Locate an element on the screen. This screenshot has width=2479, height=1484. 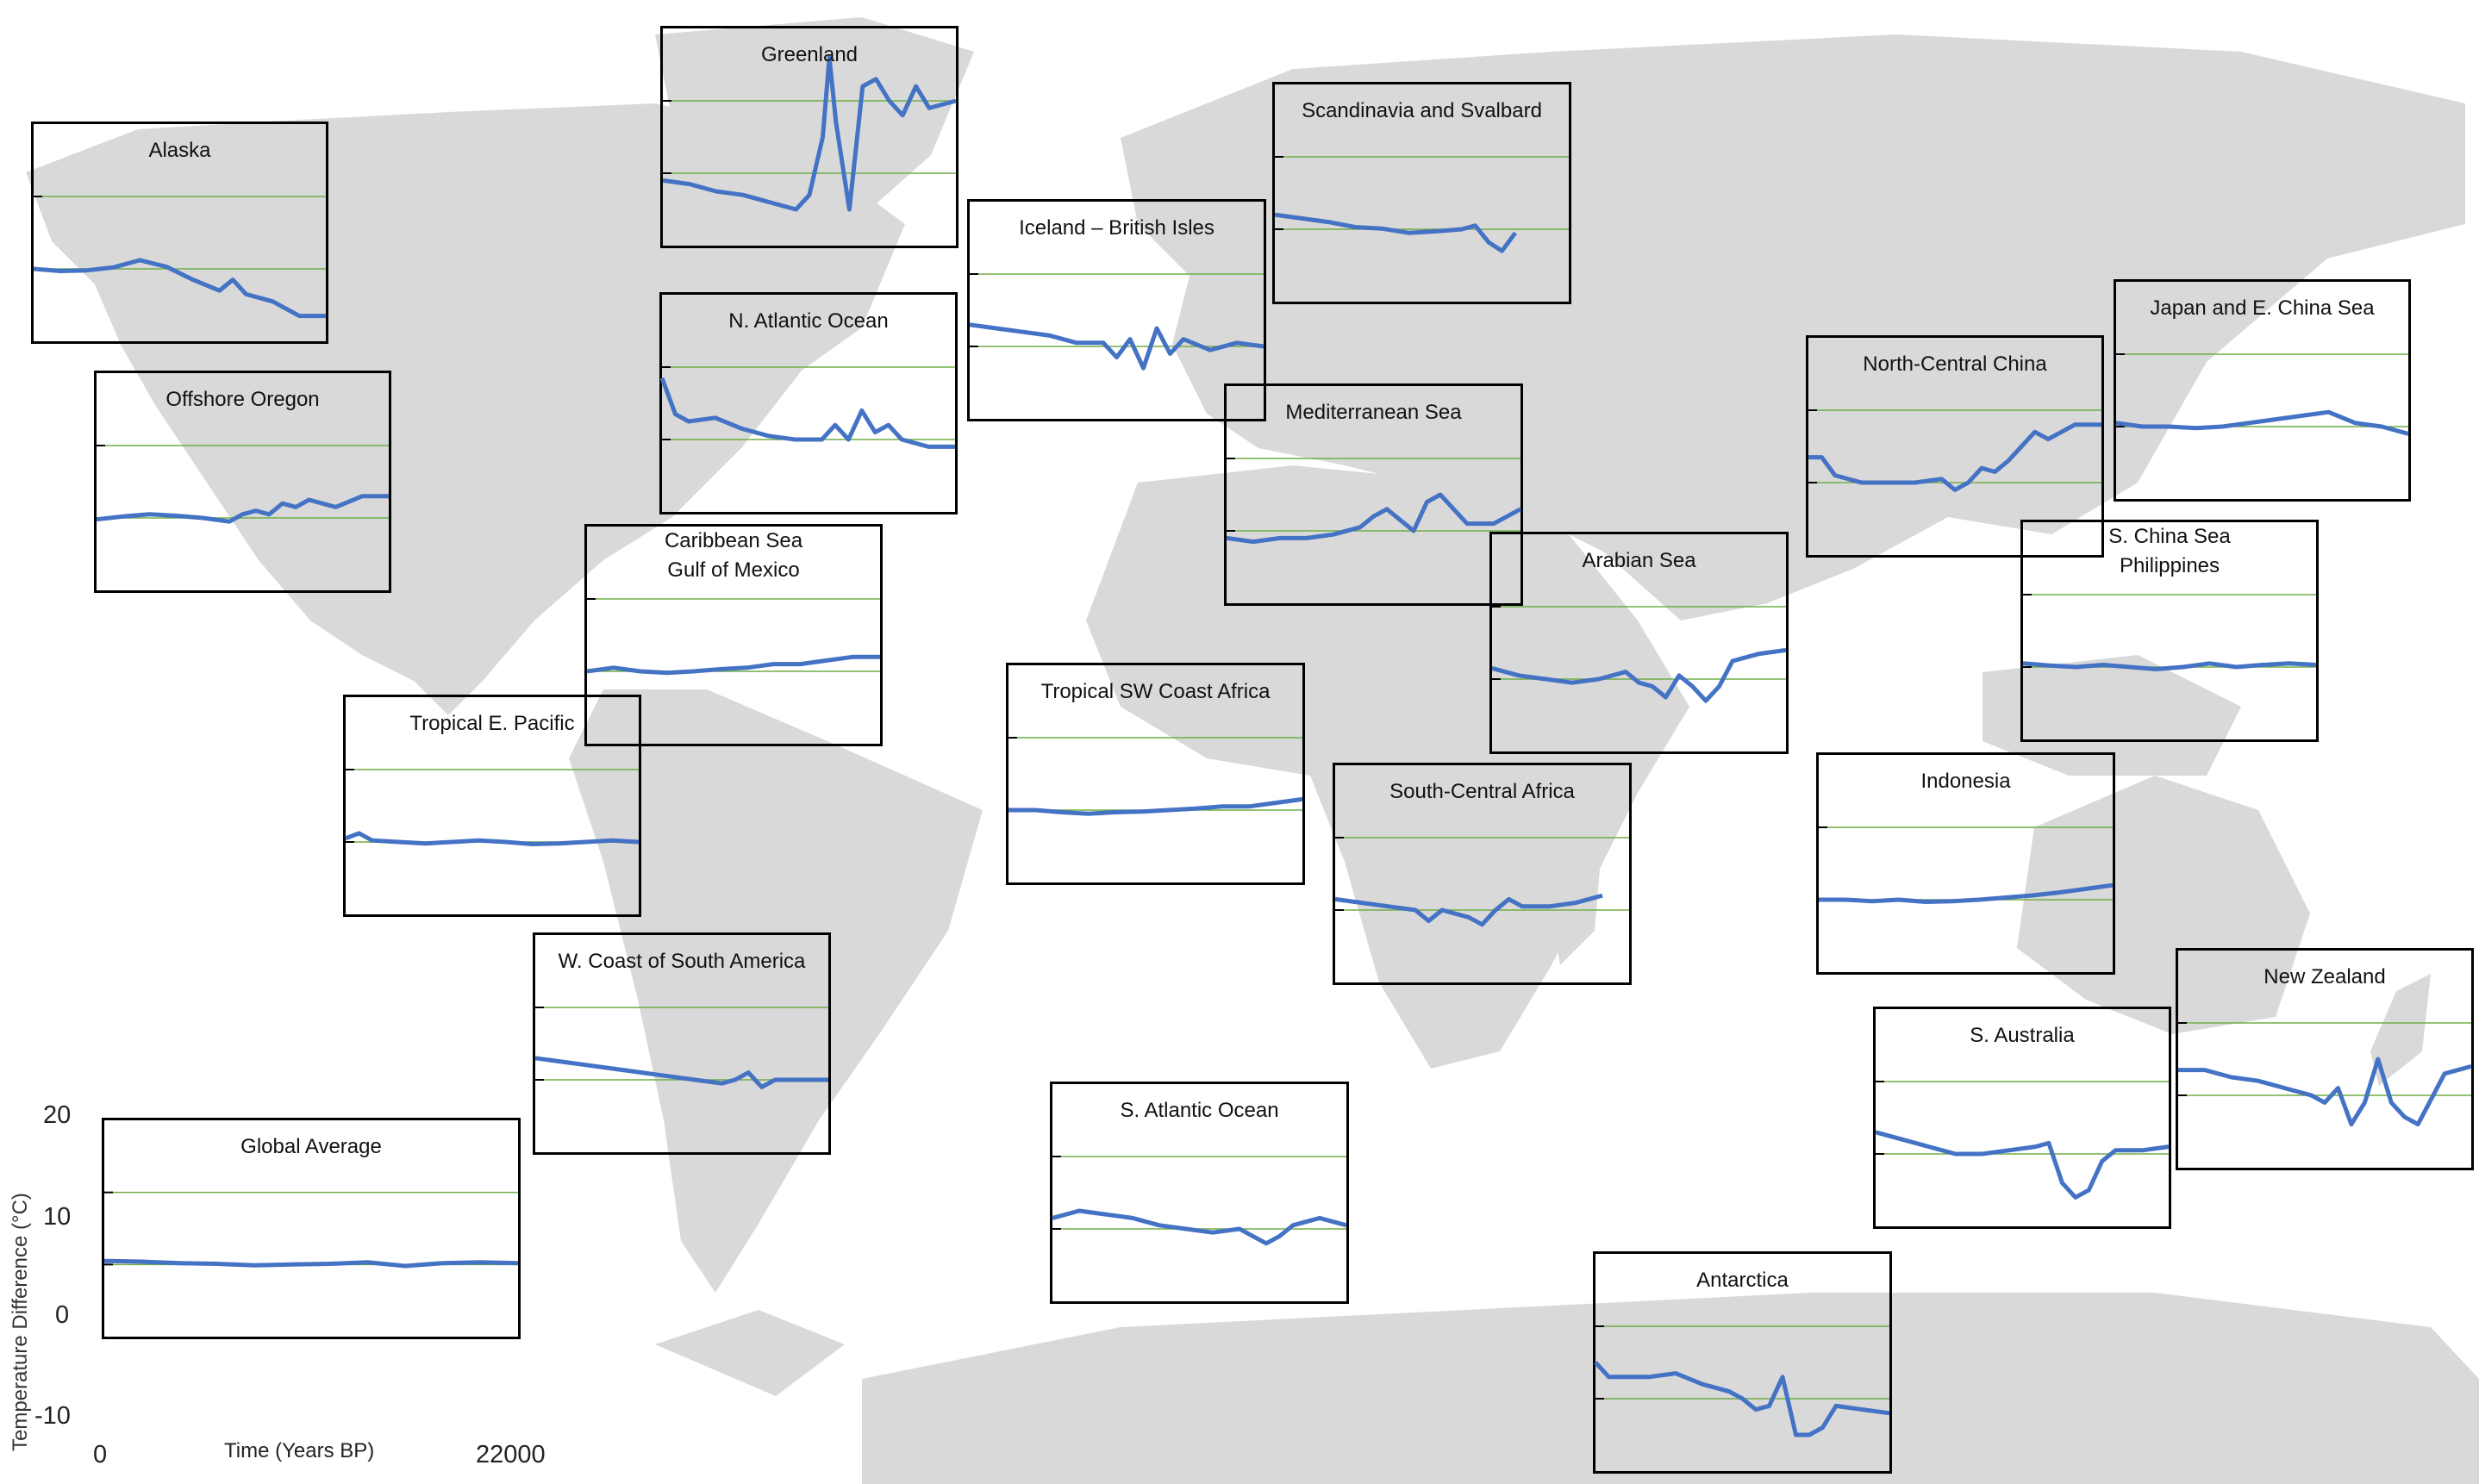
panel-north-central-china: North-Central China is located at coordinates (1955, 446).